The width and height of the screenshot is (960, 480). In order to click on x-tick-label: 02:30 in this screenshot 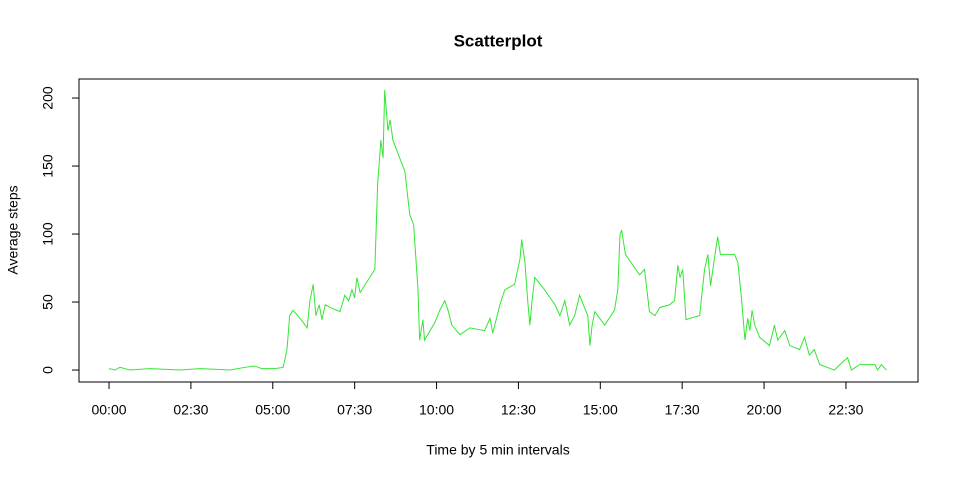, I will do `click(190, 410)`.